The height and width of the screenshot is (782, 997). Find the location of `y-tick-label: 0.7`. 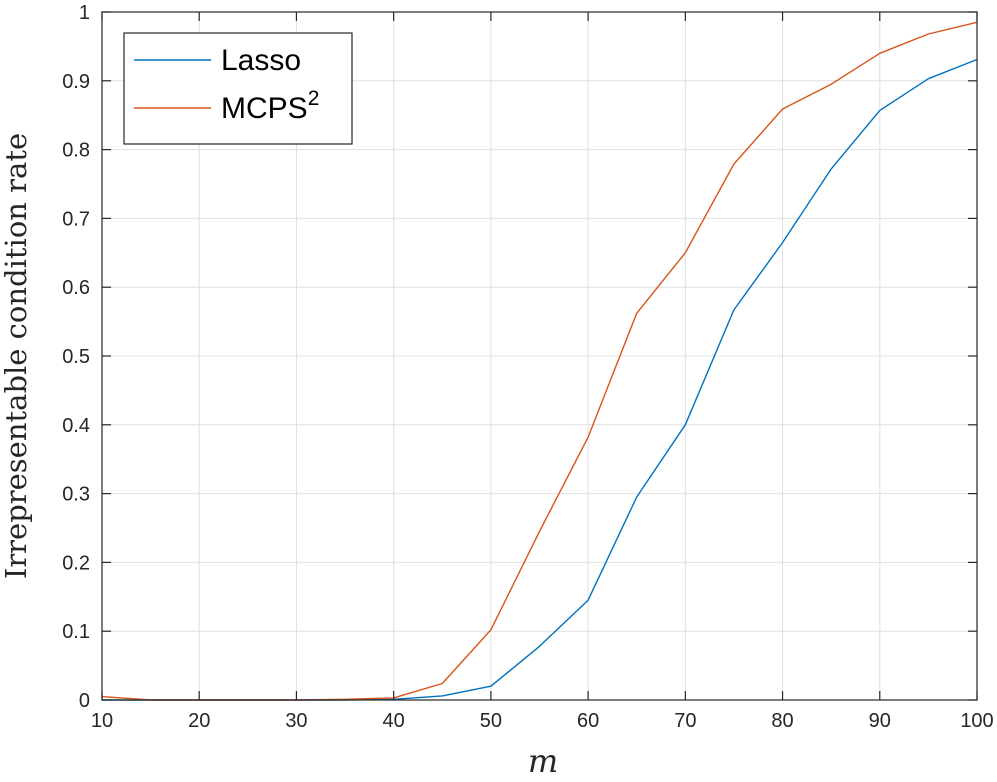

y-tick-label: 0.7 is located at coordinates (76, 219).